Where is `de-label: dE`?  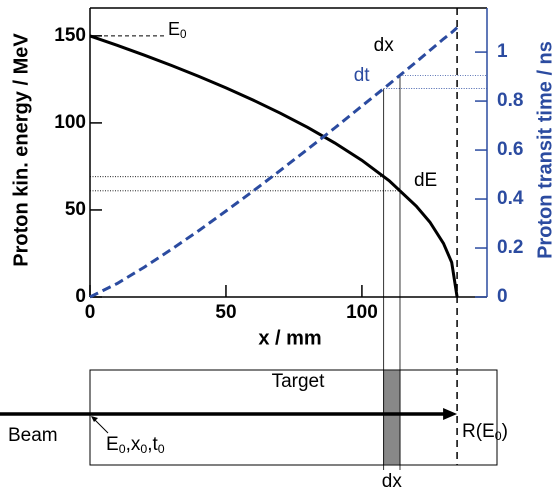
de-label: dE is located at coordinates (425, 180).